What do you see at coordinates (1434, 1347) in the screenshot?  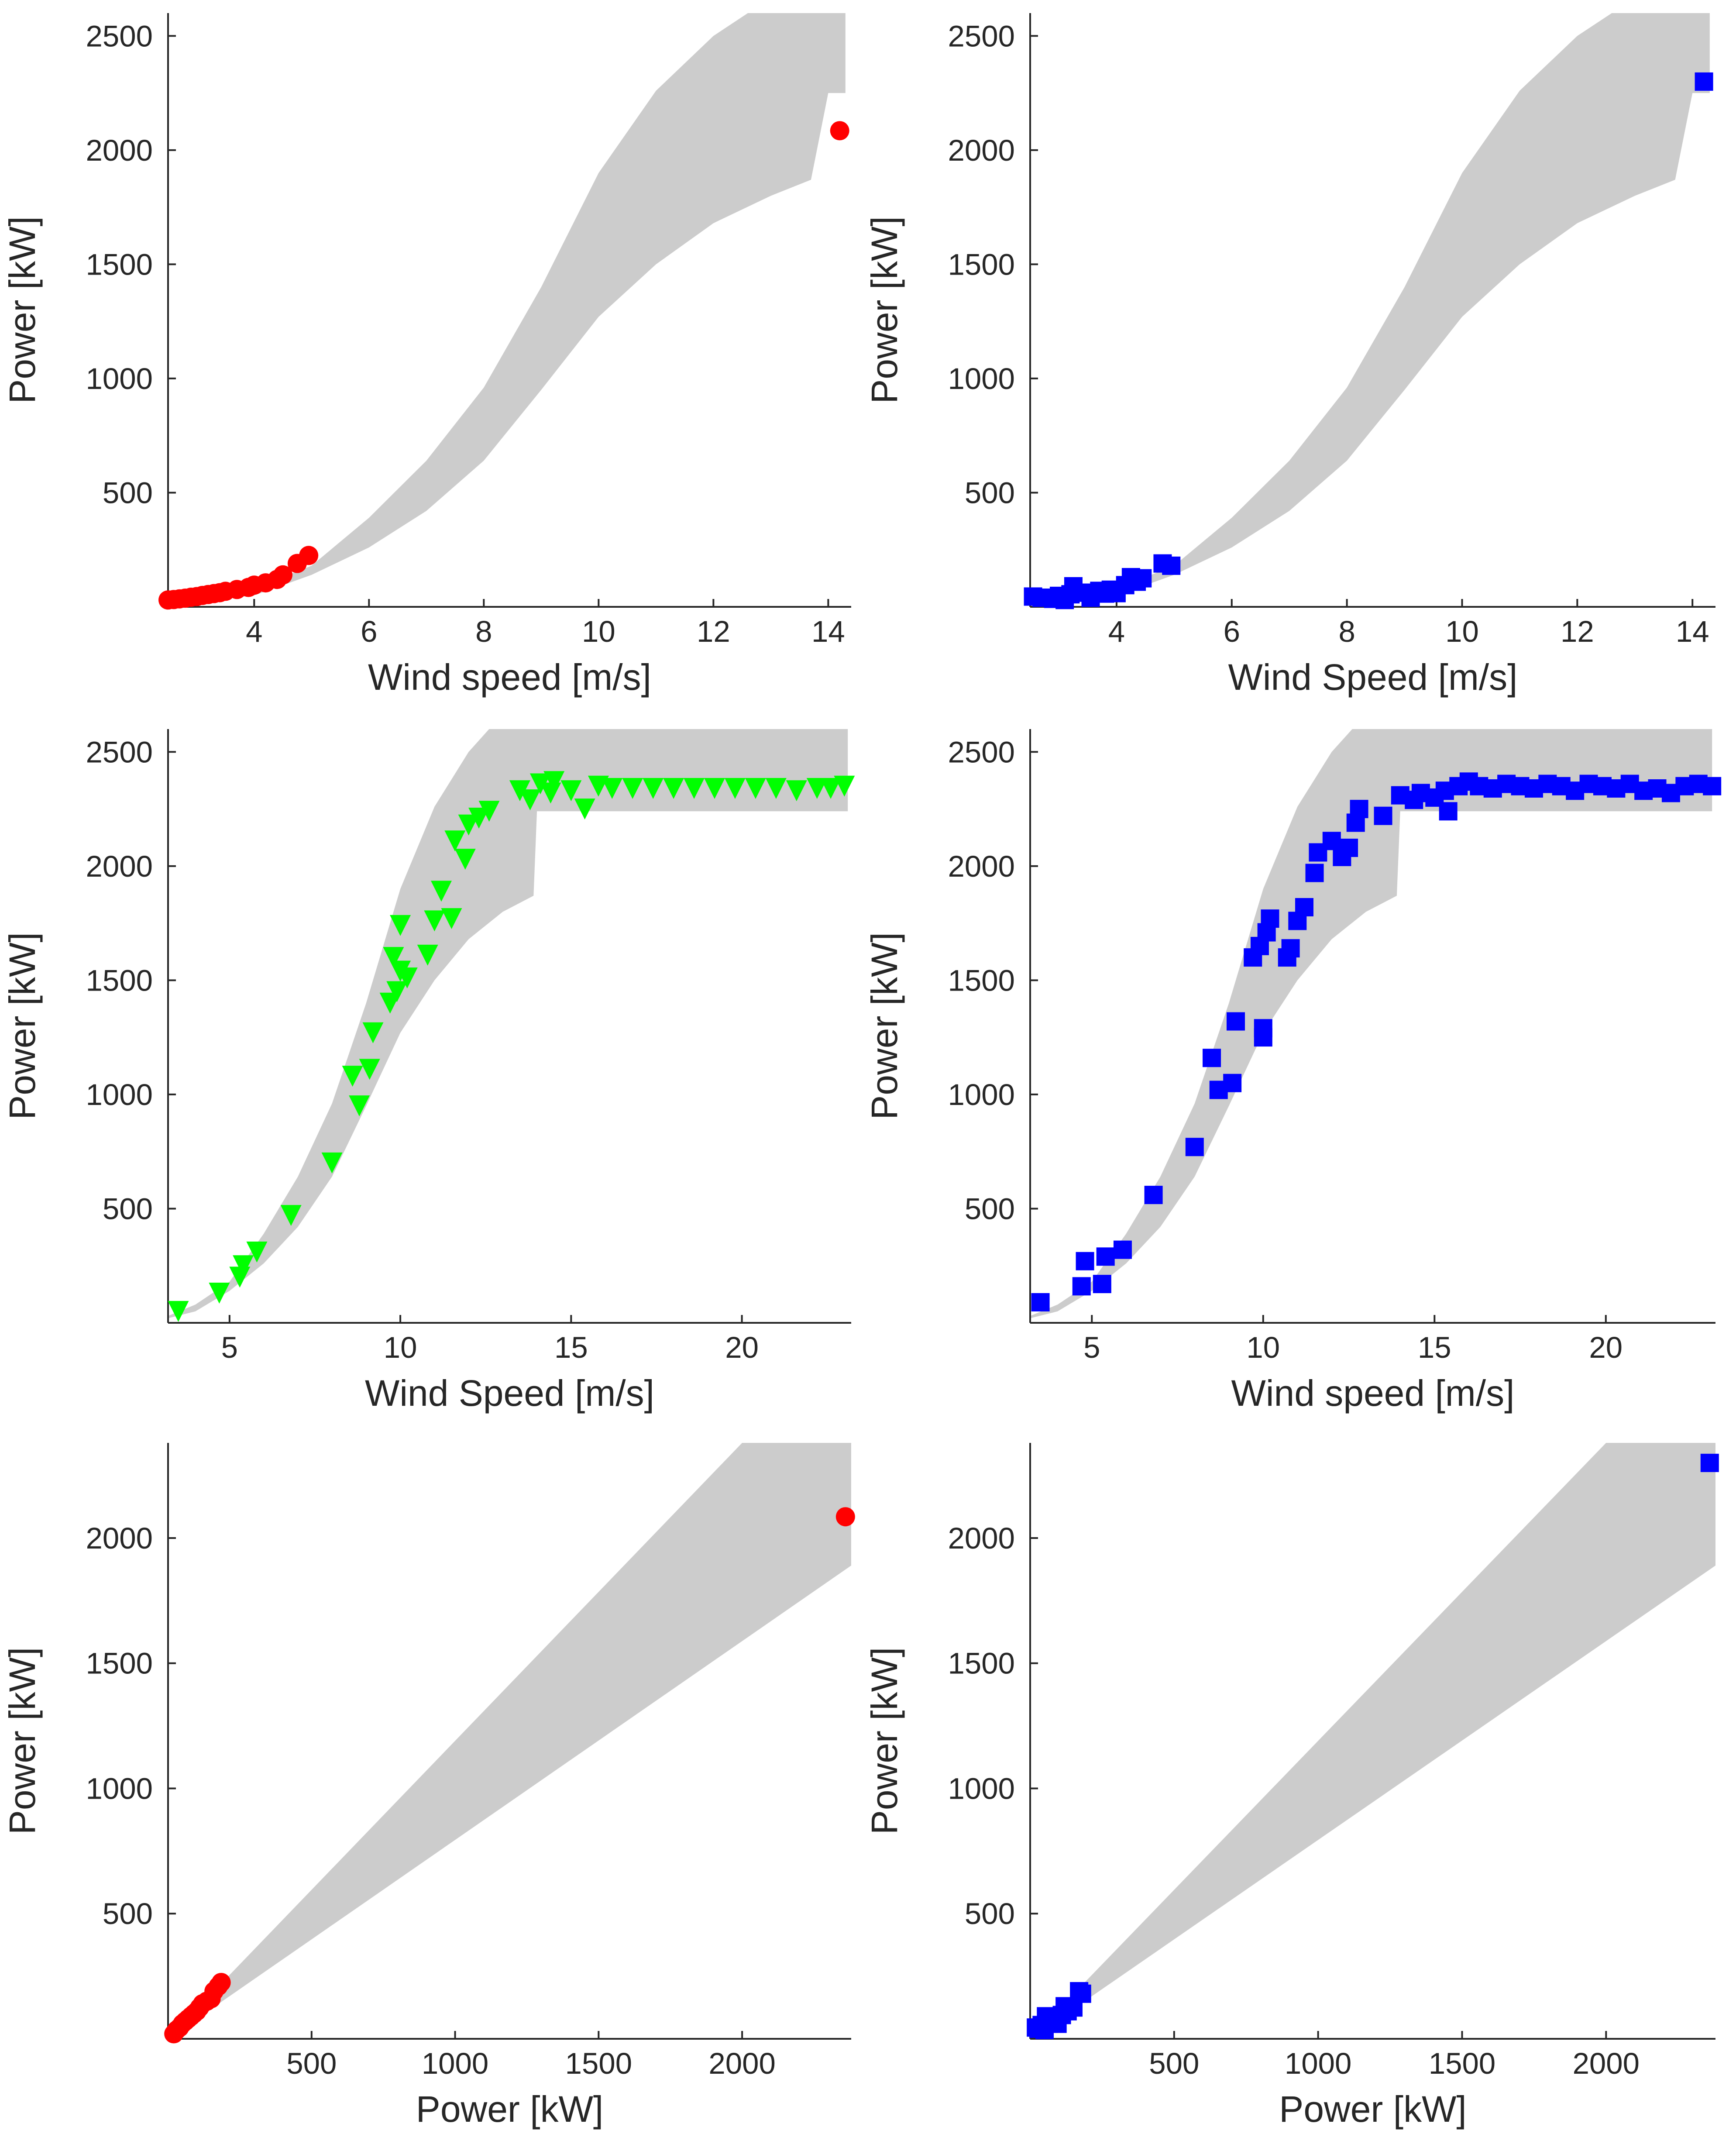 I see `x-tick-label: 15` at bounding box center [1434, 1347].